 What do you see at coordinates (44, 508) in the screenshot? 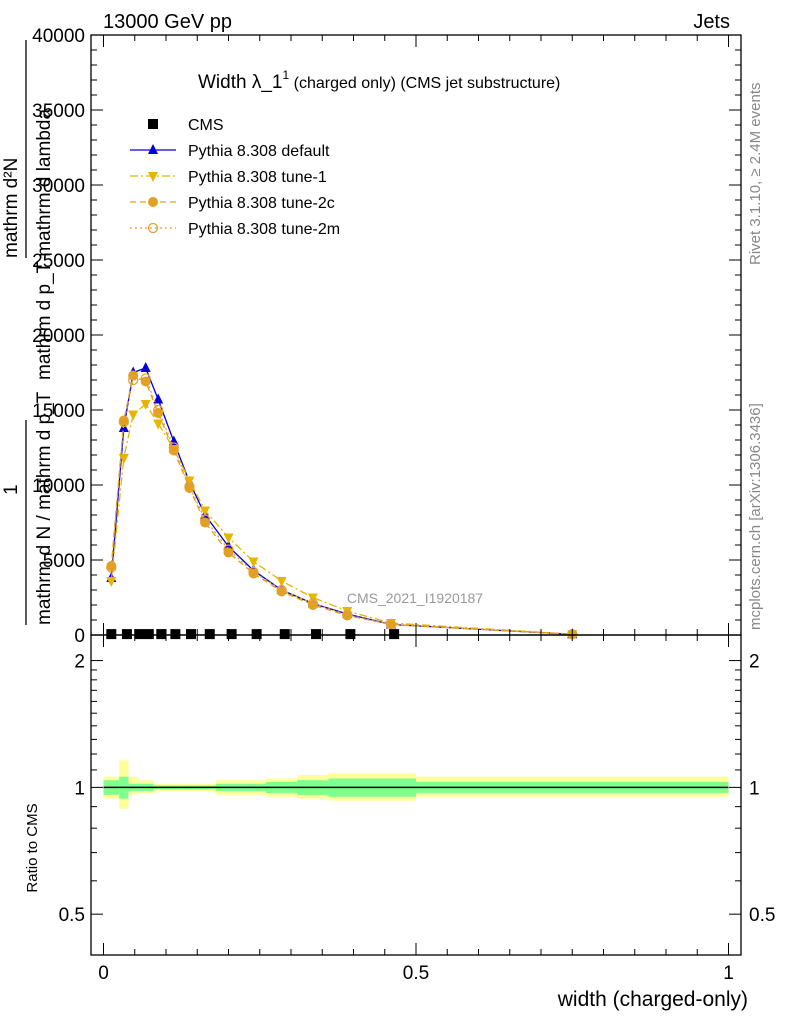
I see `ylabel-main-dn-dpt: mathrm d N / mathrm d p_T` at bounding box center [44, 508].